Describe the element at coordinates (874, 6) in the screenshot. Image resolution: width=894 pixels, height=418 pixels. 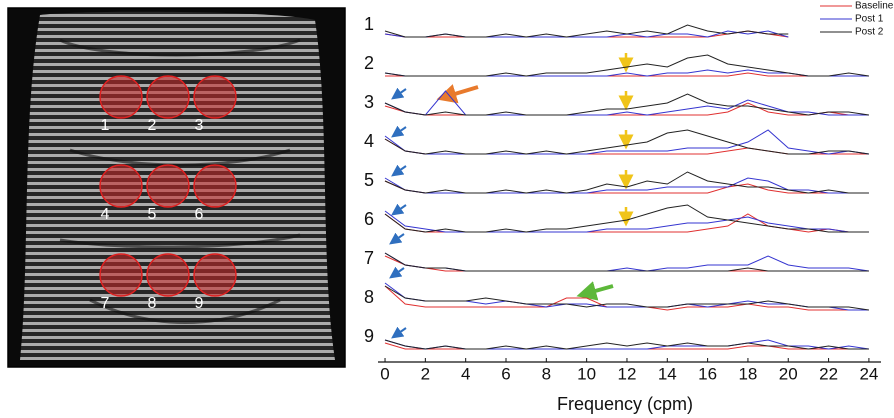
I see `legend-label: Baseline` at that location.